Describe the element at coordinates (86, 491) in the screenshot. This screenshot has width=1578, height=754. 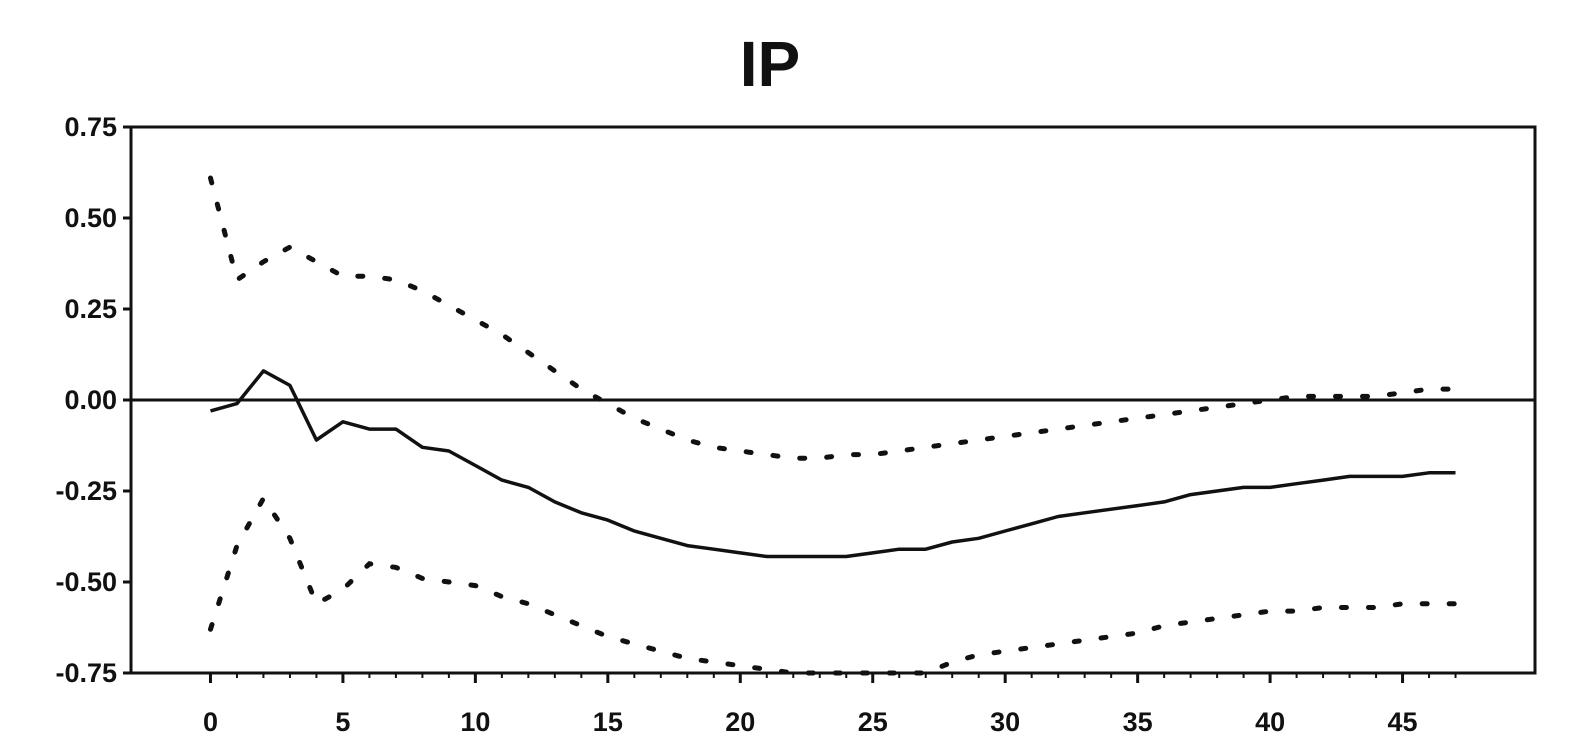
I see `y-tick-label: -0.25` at that location.